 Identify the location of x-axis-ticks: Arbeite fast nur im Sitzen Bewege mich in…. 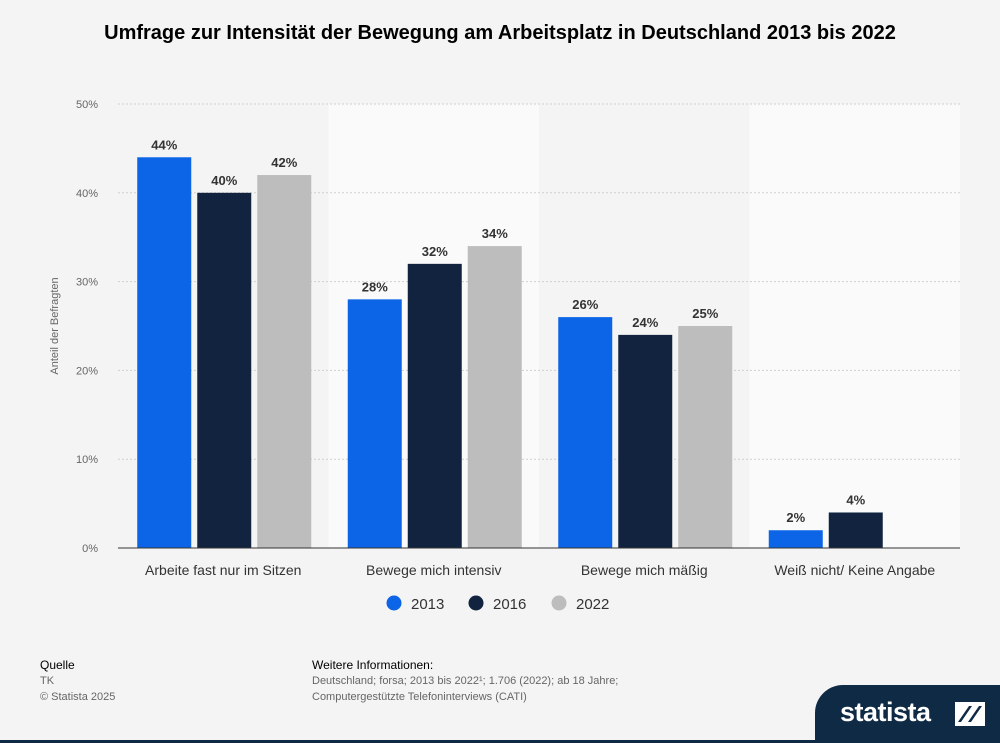
(540, 570).